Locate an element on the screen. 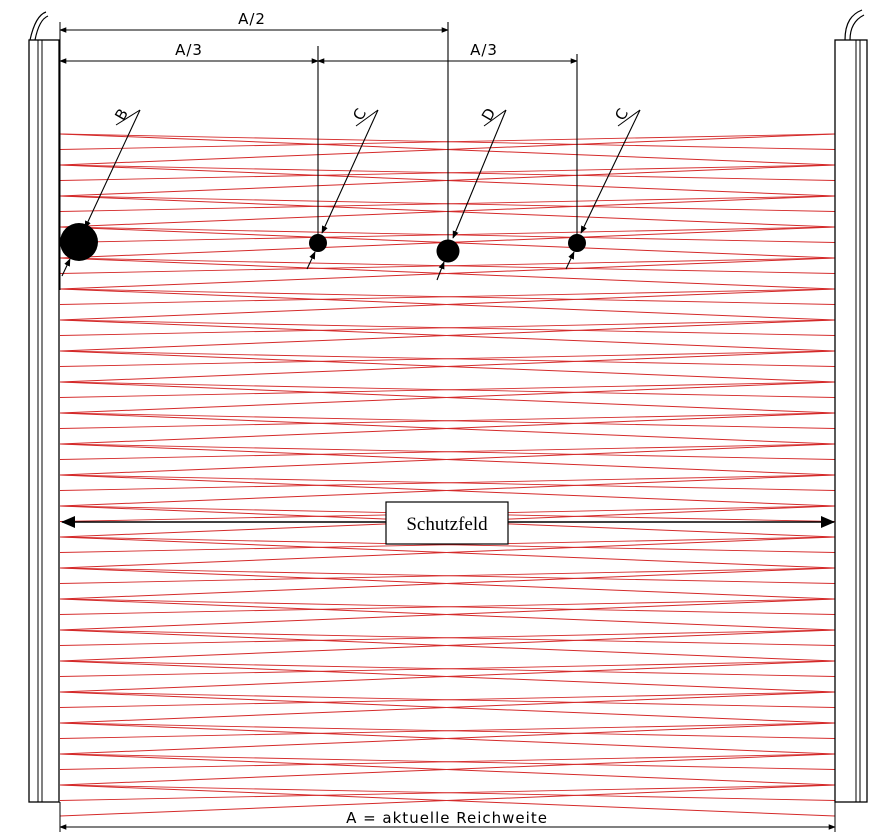 The width and height of the screenshot is (874, 832). dimension-a-third-right: A/3 is located at coordinates (447, 52).